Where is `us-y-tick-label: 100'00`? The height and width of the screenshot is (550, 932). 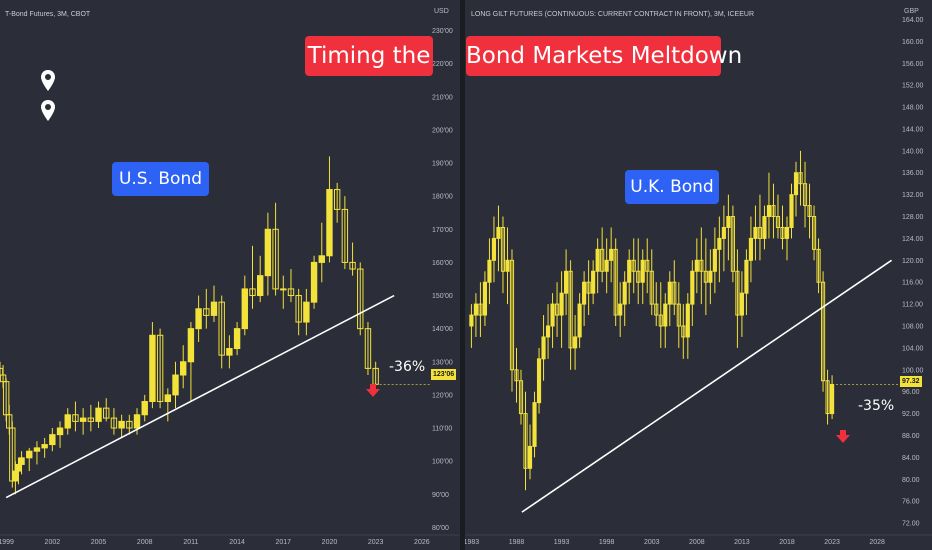 us-y-tick-label: 100'00 is located at coordinates (442, 462).